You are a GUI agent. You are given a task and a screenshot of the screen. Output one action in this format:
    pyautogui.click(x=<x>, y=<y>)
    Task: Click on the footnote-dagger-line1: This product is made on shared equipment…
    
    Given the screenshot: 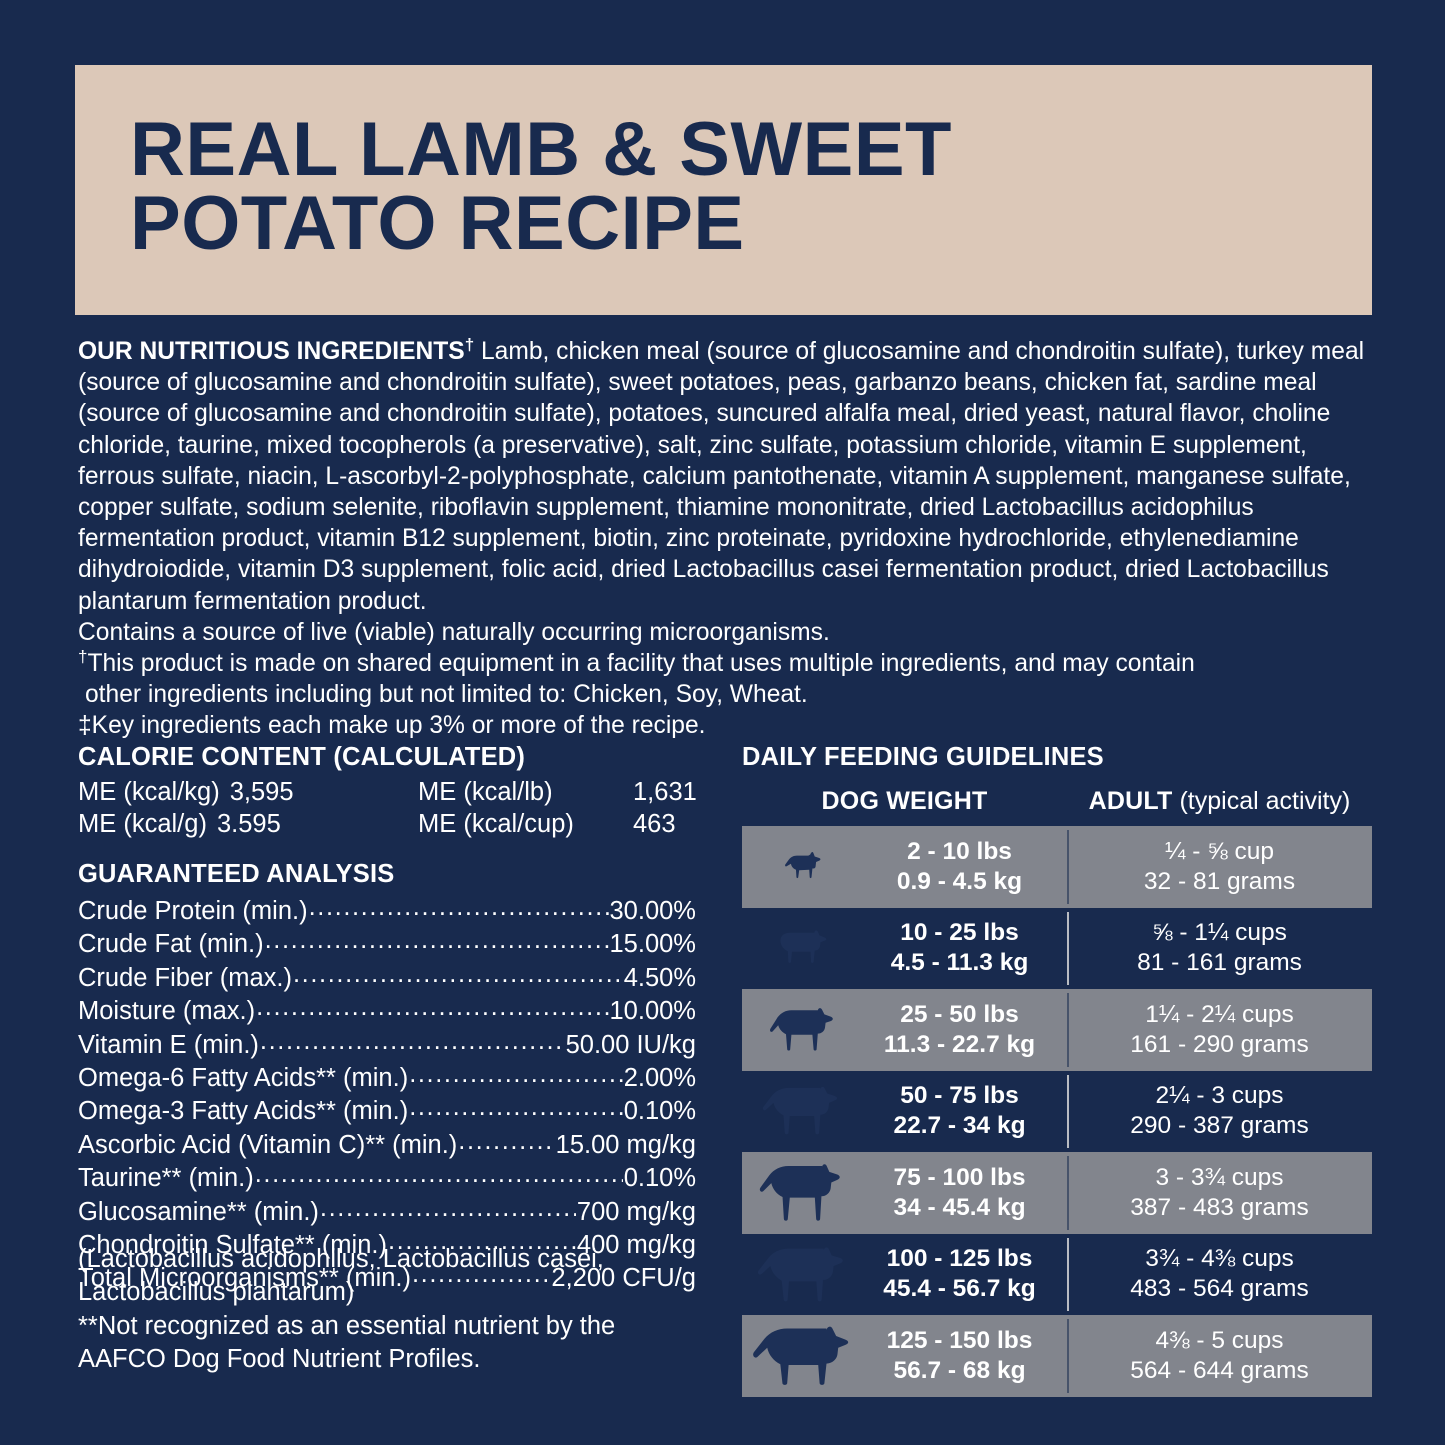 What is the action you would take?
    pyautogui.click(x=641, y=664)
    